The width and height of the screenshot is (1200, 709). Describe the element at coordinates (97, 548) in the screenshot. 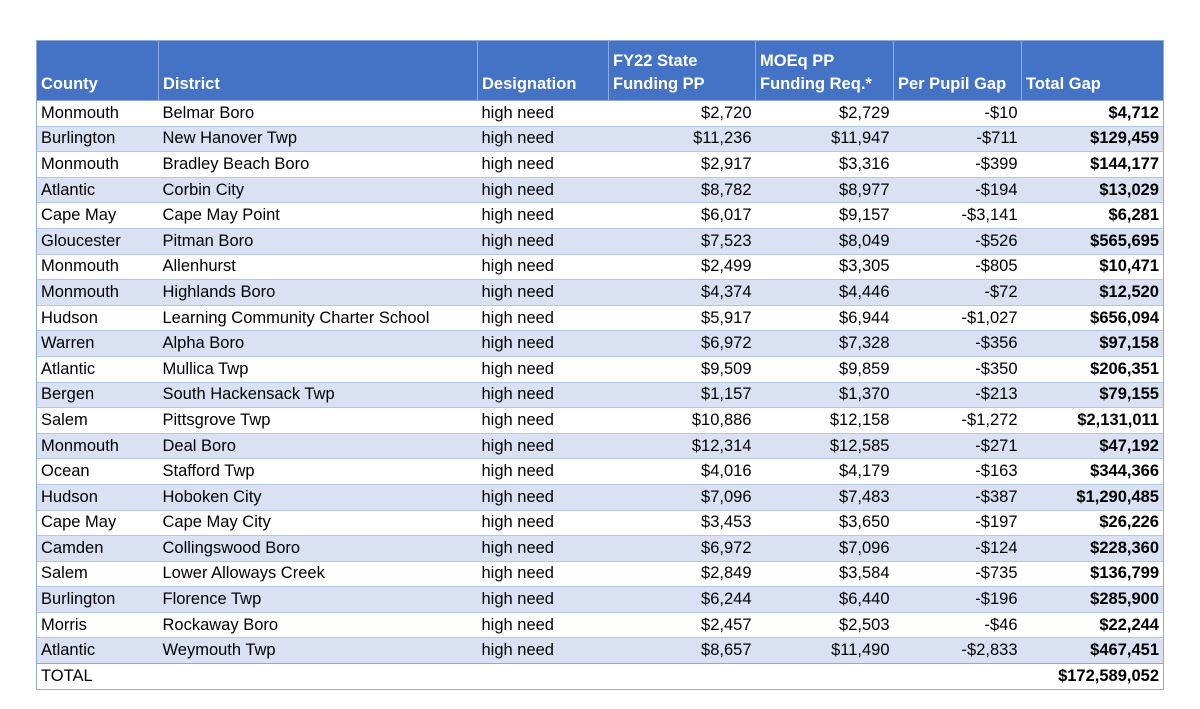

I see `table-cell: Camden` at that location.